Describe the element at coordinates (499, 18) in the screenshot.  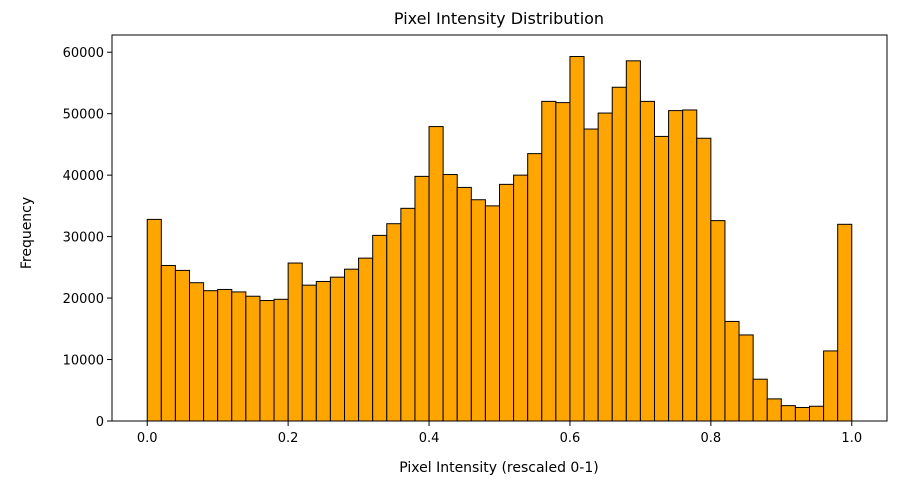
I see `chart-title: Pixel Intensity Distribution` at that location.